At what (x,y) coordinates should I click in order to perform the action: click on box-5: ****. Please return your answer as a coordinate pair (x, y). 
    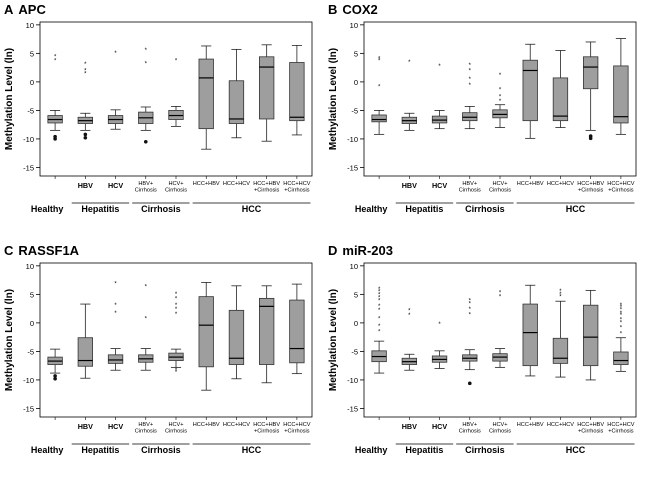
    Looking at the image, I should click on (500, 100).